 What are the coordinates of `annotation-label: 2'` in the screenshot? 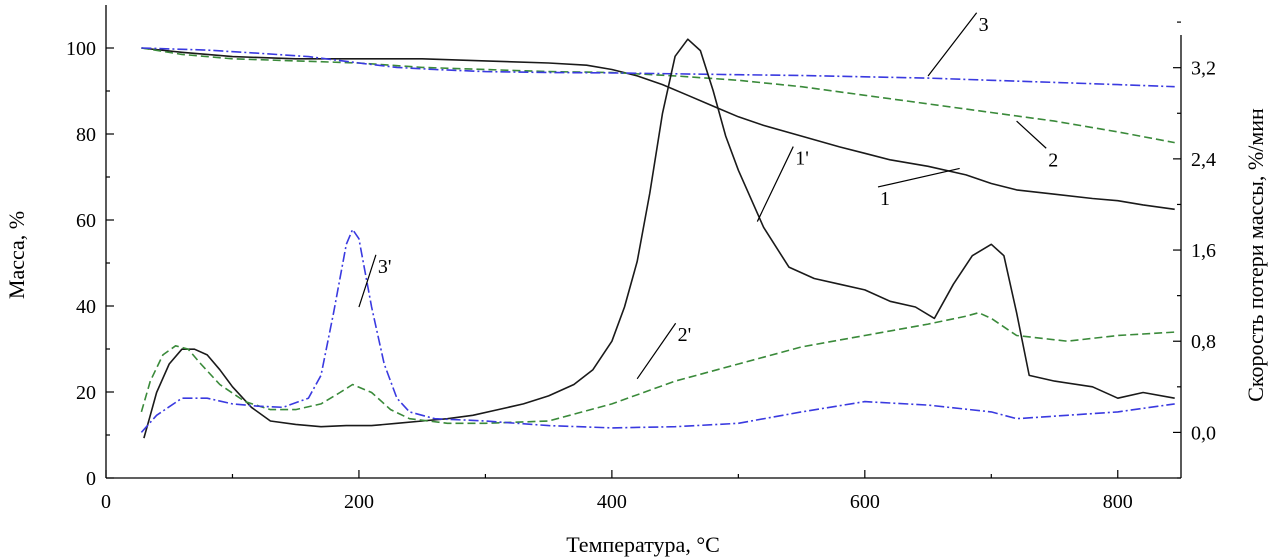 It's located at (685, 335).